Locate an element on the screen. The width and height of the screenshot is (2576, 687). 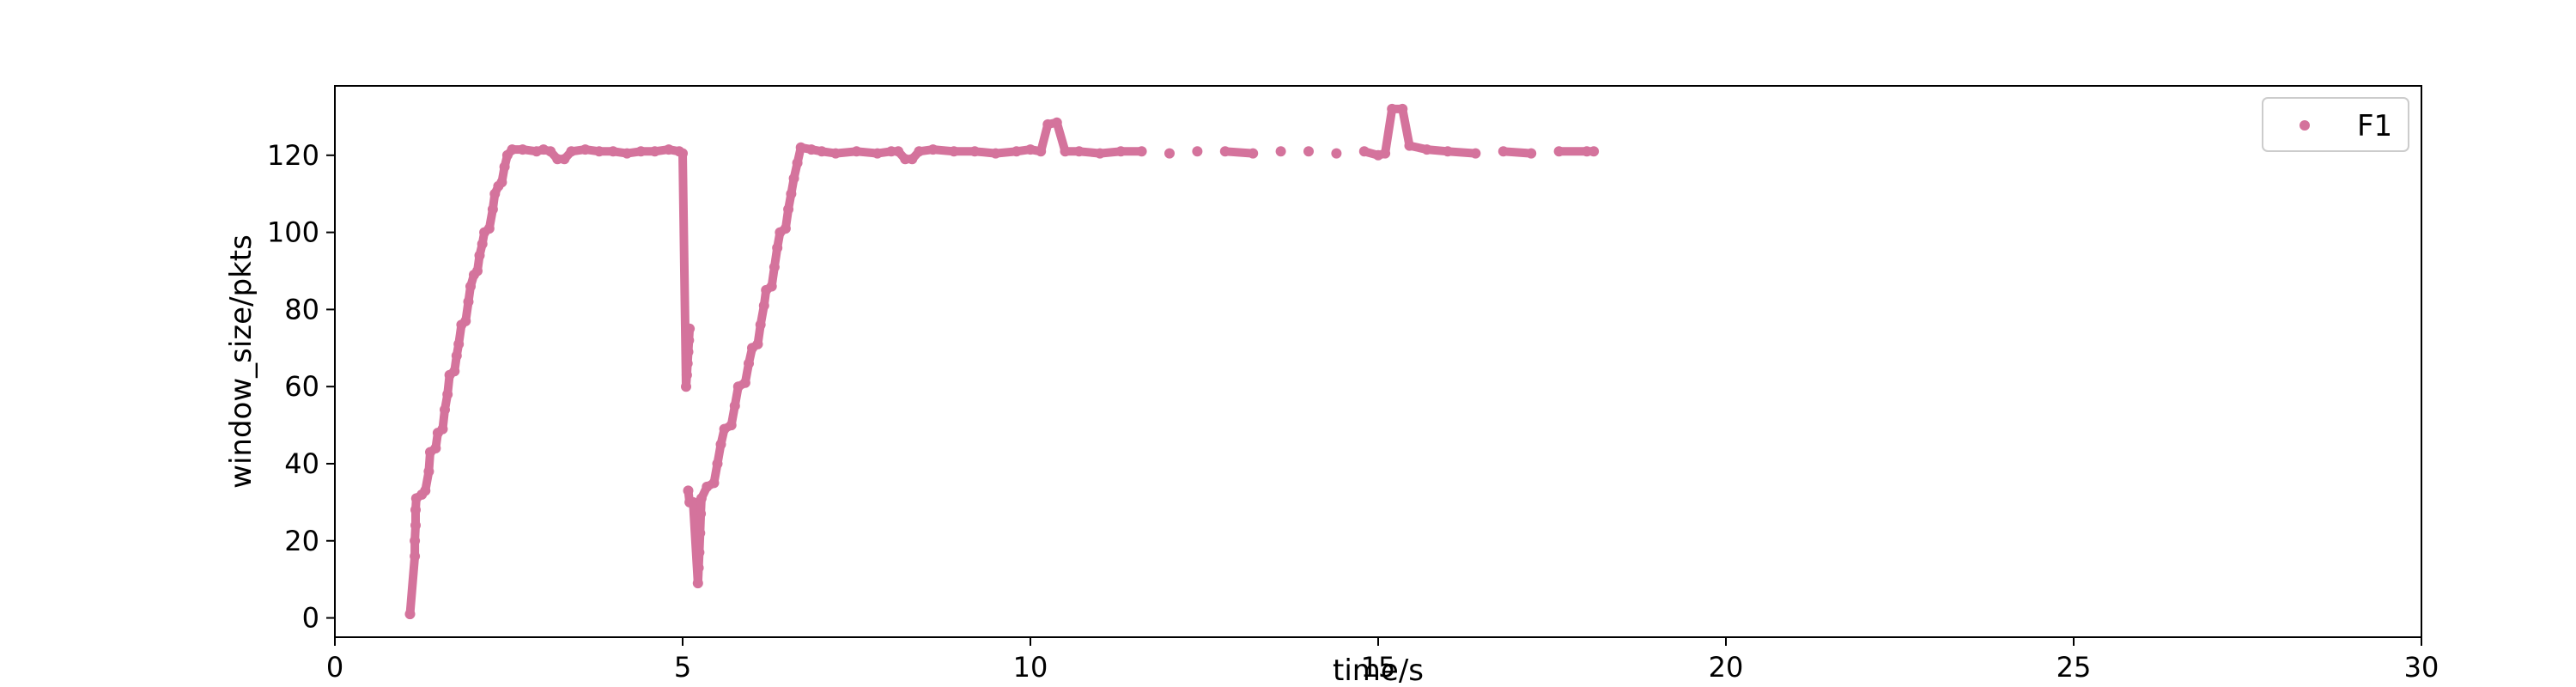
legend-marker is located at coordinates (2305, 125).